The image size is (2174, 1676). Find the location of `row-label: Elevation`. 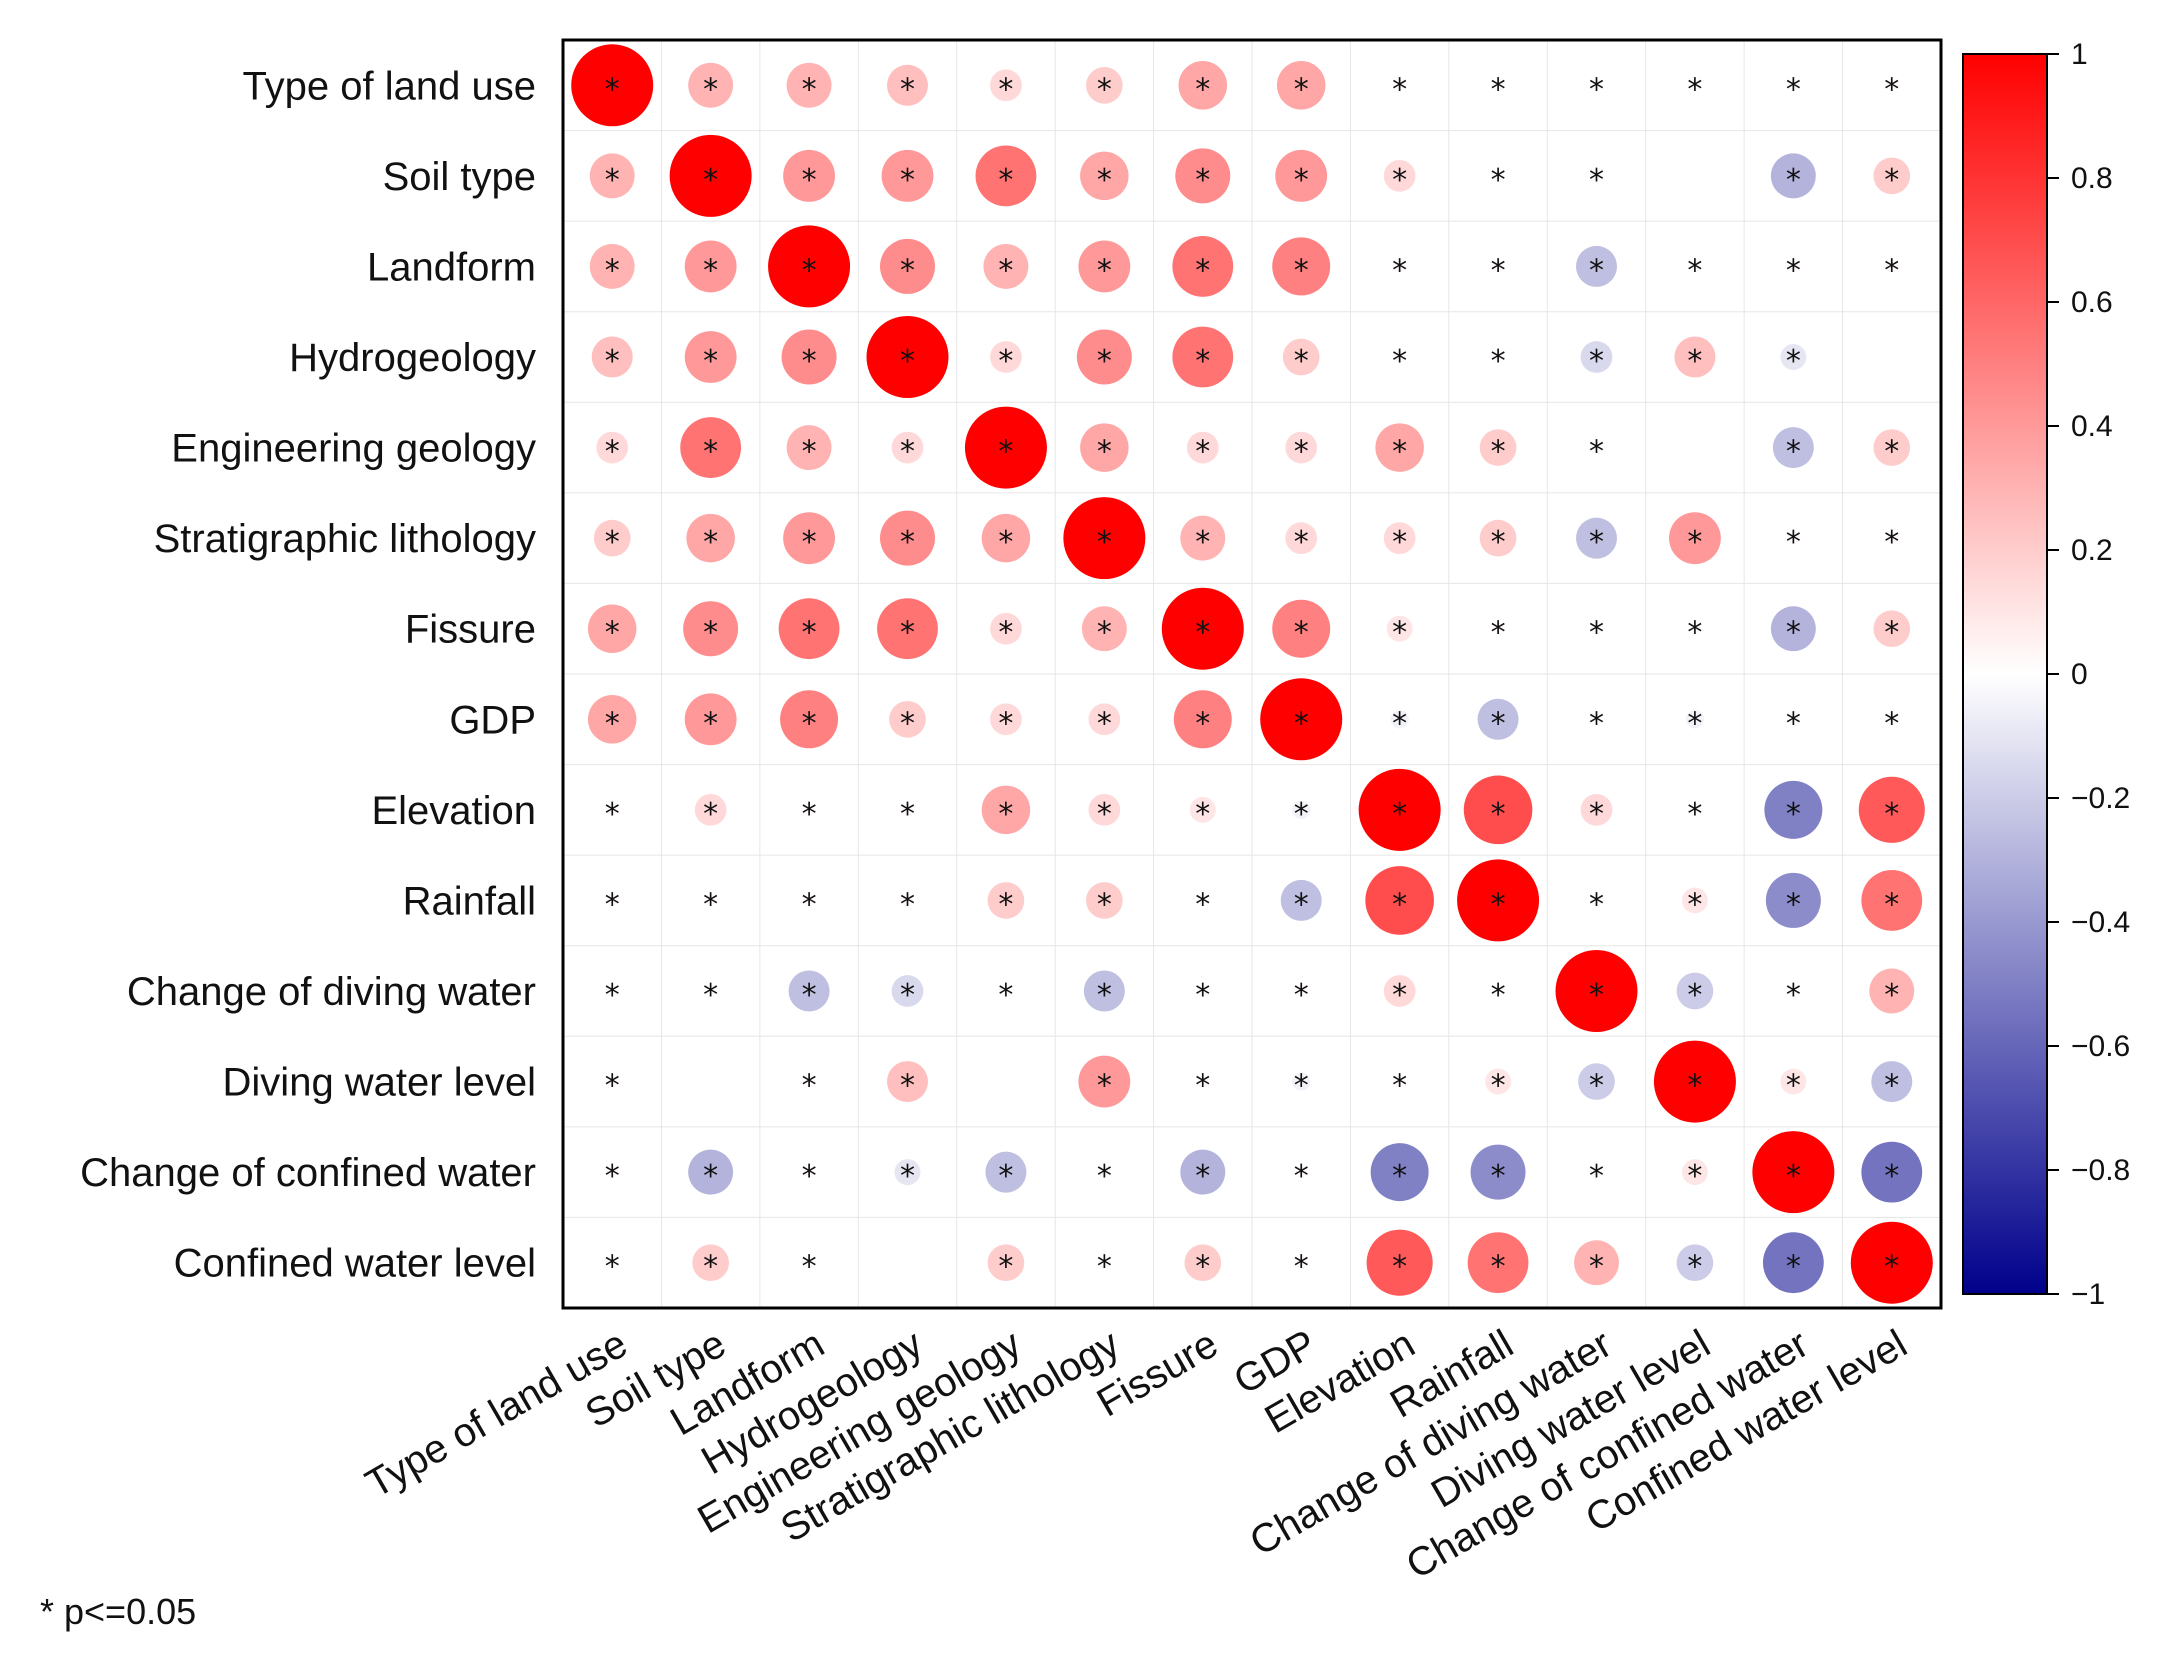

row-label: Elevation is located at coordinates (453, 811).